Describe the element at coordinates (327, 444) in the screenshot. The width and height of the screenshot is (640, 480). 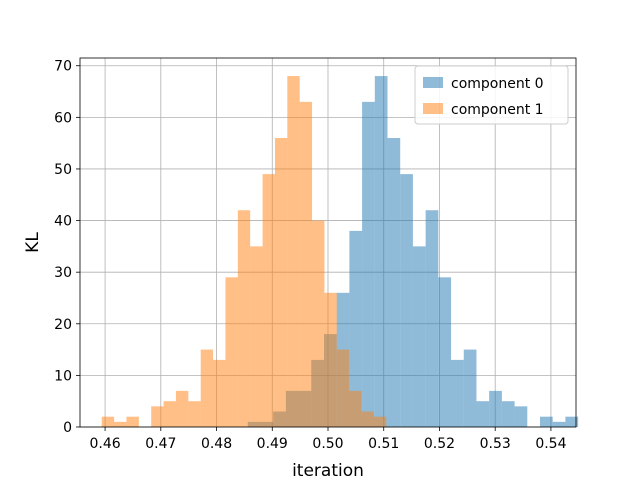
I see `x-tick-label: 0.50` at that location.